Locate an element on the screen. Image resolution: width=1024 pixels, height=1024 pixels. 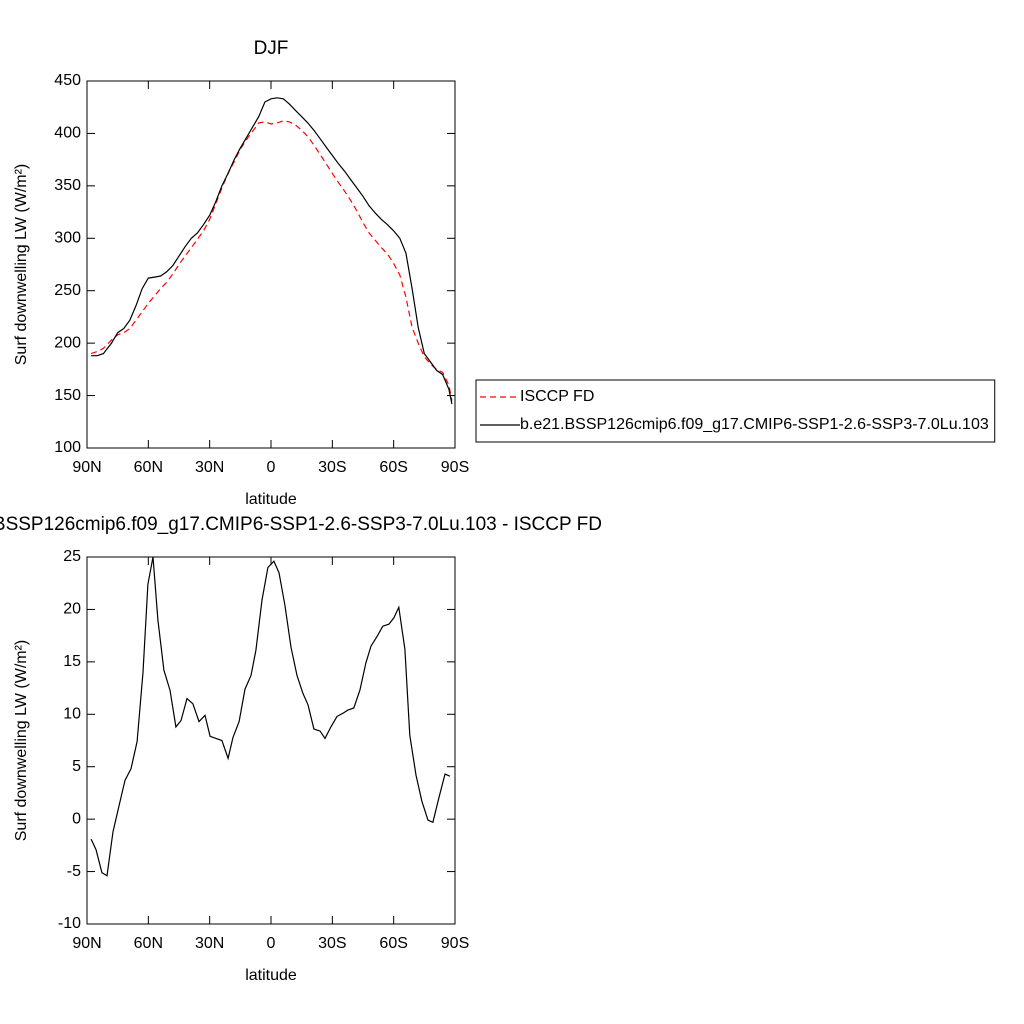
y-tick-label: 20 is located at coordinates (72, 609).